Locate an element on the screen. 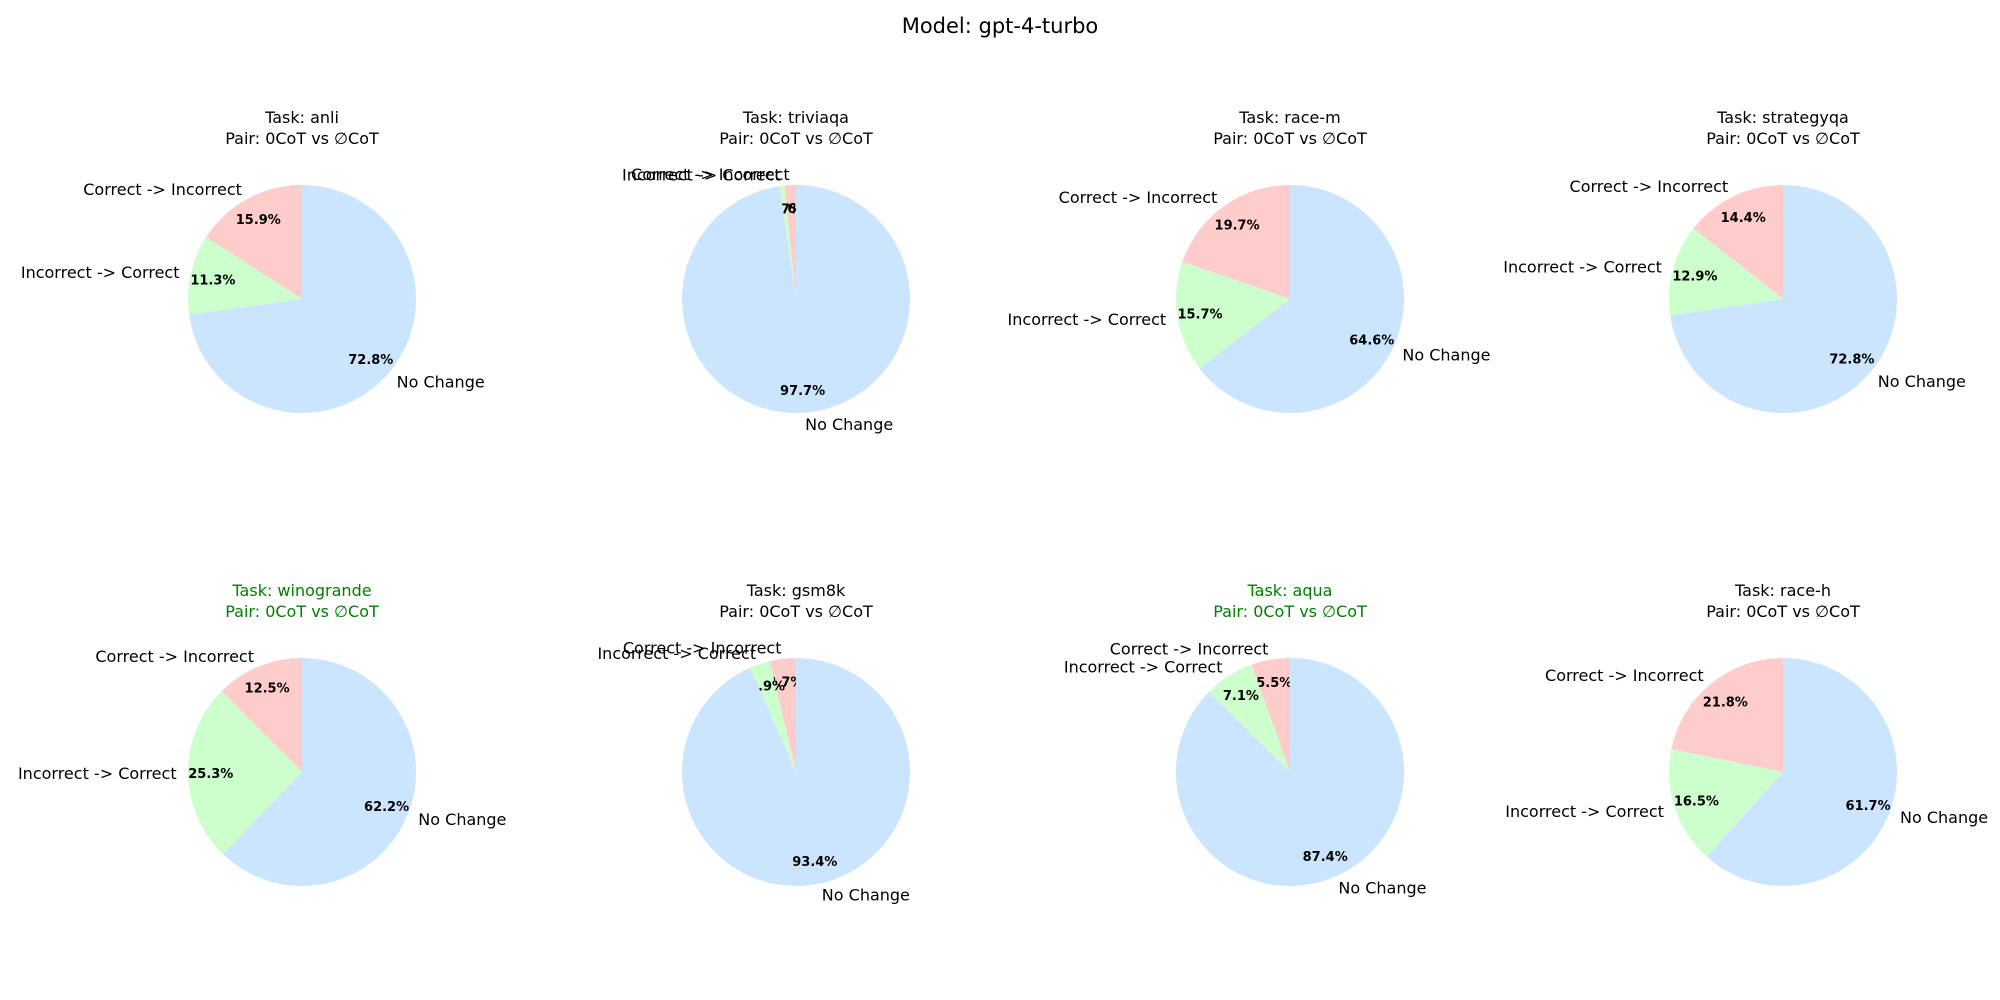  chart-title: Task: triviaqa is located at coordinates (795, 117).